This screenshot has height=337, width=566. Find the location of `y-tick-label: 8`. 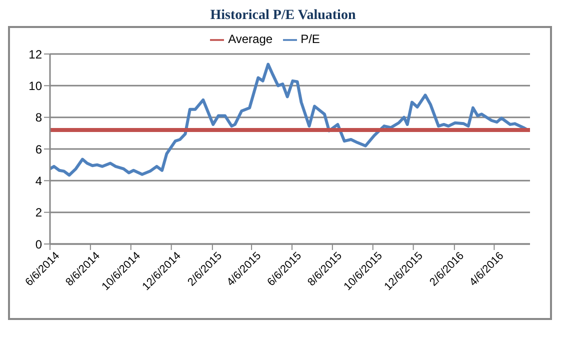

y-tick-label: 8 is located at coordinates (38, 117).